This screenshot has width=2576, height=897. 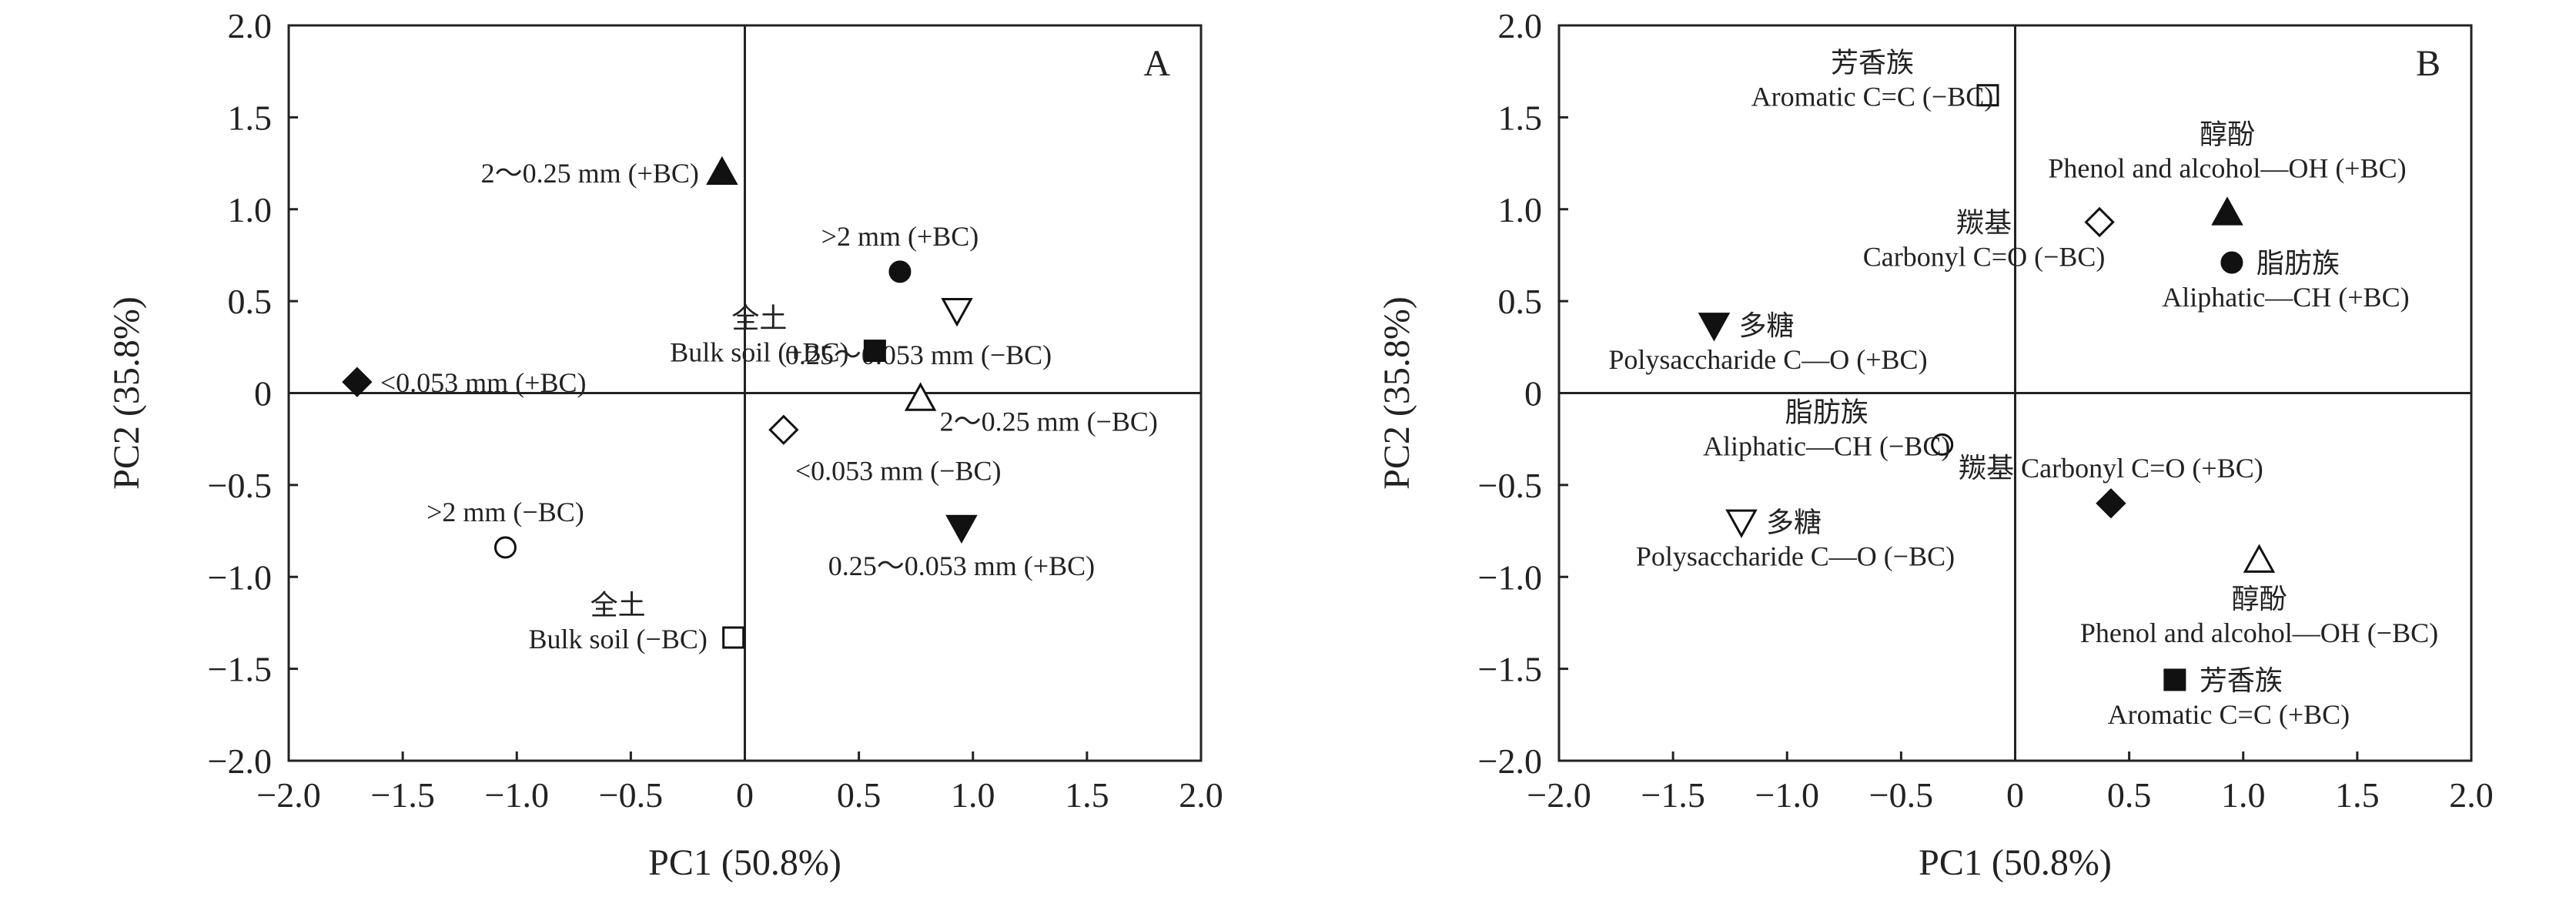 What do you see at coordinates (483, 383) in the screenshot?
I see `point-label: <0.053 mm (+BC)` at bounding box center [483, 383].